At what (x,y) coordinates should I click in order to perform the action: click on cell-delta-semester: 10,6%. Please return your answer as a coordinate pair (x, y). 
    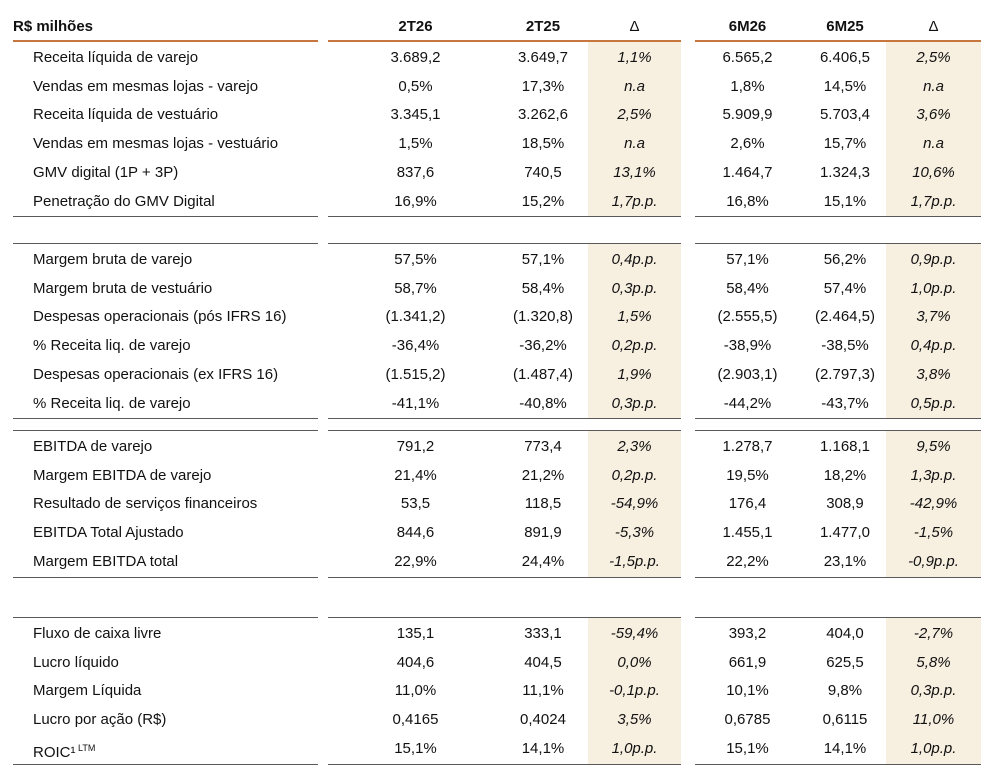
    Looking at the image, I should click on (933, 172).